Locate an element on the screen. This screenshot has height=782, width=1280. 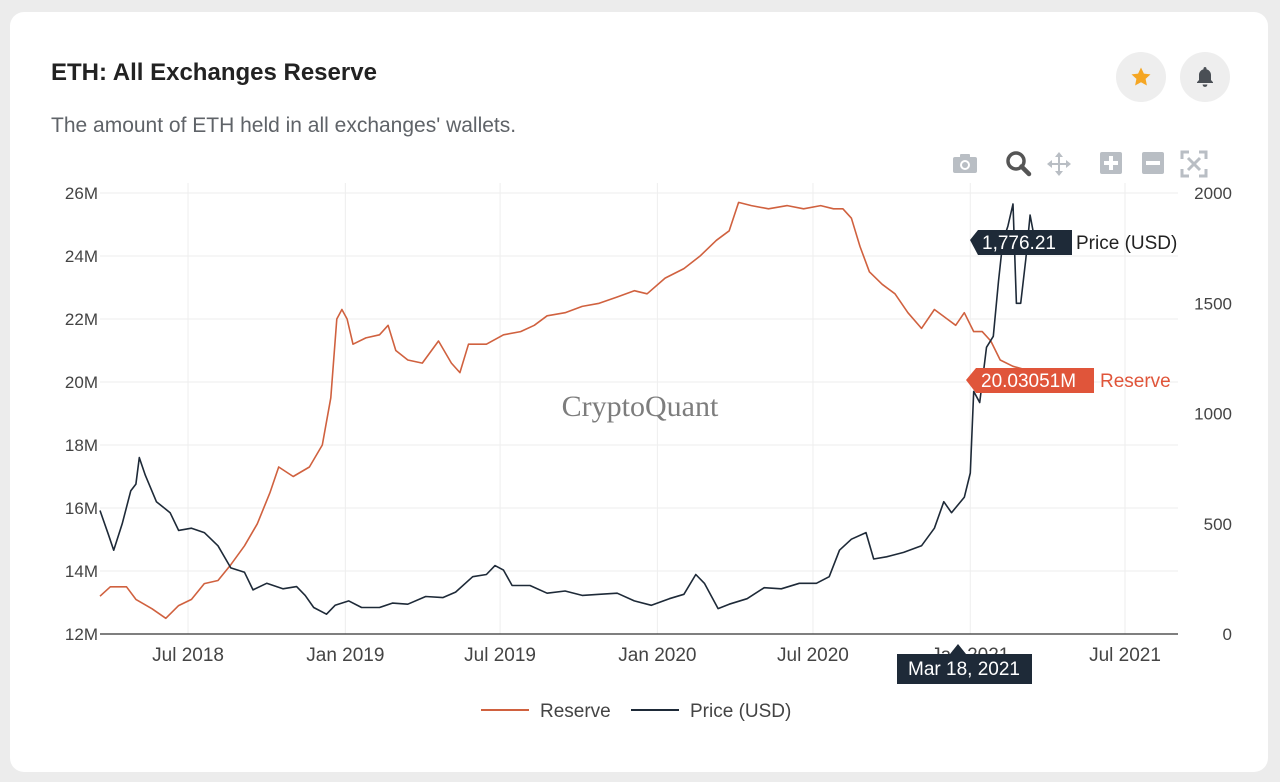
alert-button is located at coordinates (1205, 77).